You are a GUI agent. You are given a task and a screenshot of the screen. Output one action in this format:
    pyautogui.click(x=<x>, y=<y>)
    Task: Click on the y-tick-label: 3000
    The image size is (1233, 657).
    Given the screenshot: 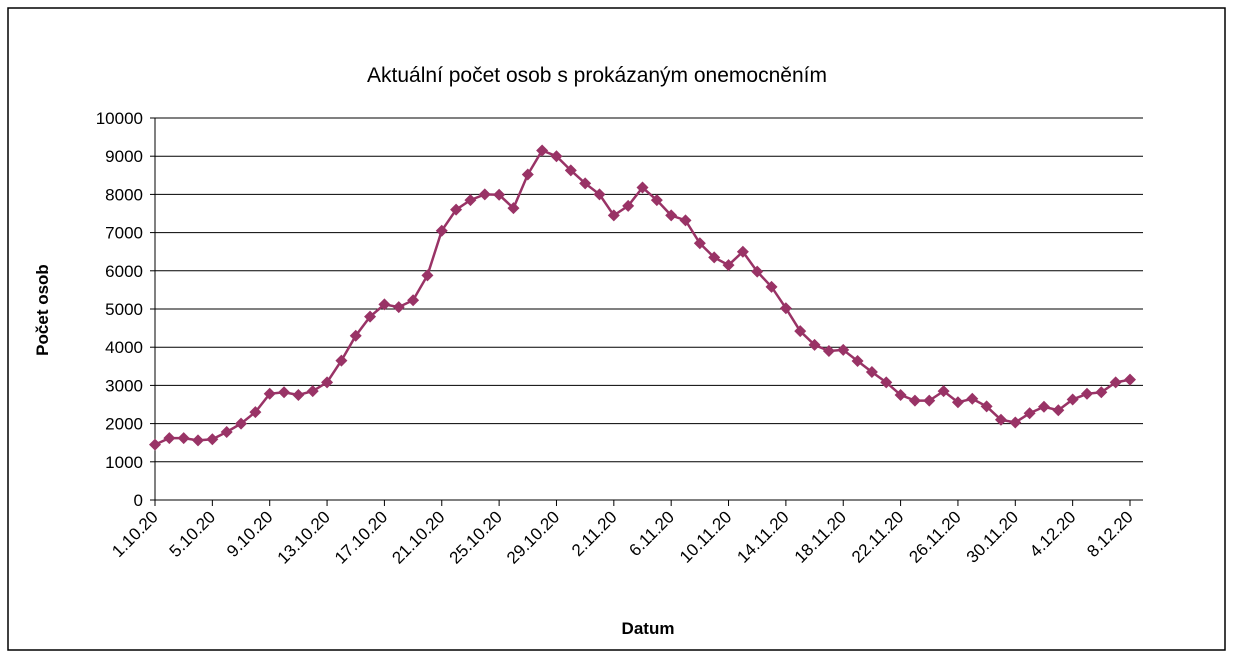 What is the action you would take?
    pyautogui.click(x=124, y=385)
    